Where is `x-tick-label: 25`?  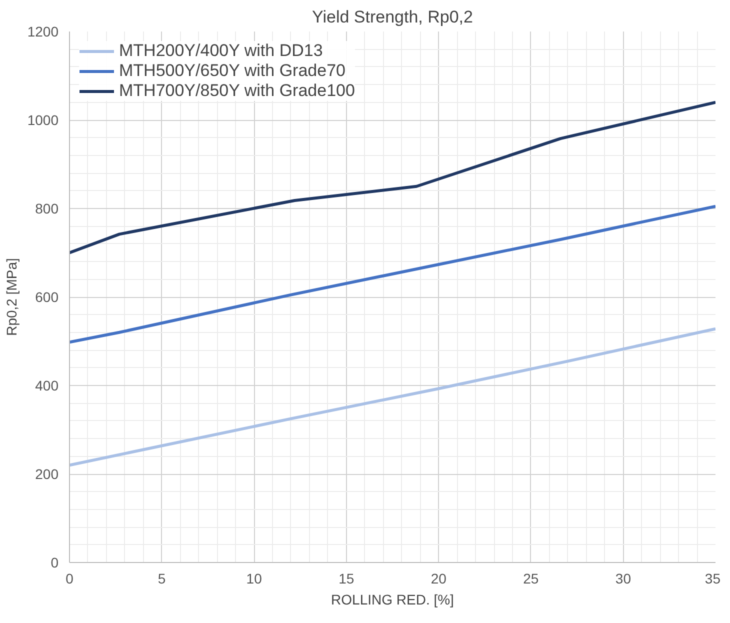
x-tick-label: 25 is located at coordinates (531, 578).